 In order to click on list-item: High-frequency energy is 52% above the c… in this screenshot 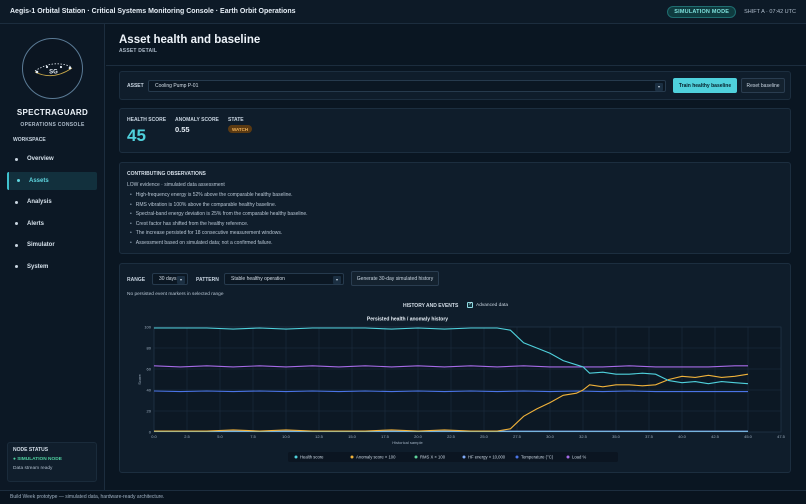, I will do `click(219, 197)`.